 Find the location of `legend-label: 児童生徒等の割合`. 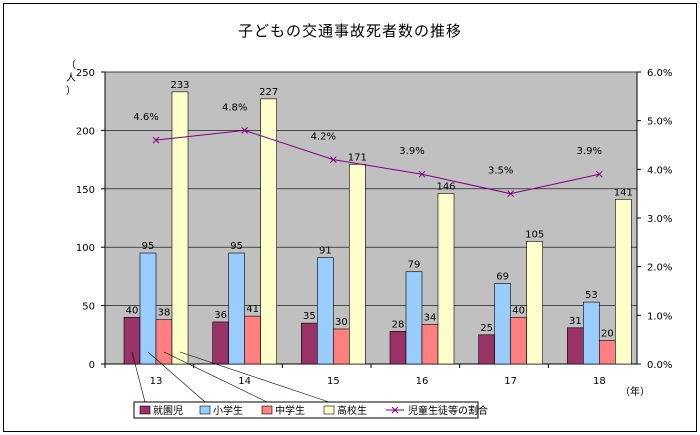

legend-label: 児童生徒等の割合 is located at coordinates (448, 410).